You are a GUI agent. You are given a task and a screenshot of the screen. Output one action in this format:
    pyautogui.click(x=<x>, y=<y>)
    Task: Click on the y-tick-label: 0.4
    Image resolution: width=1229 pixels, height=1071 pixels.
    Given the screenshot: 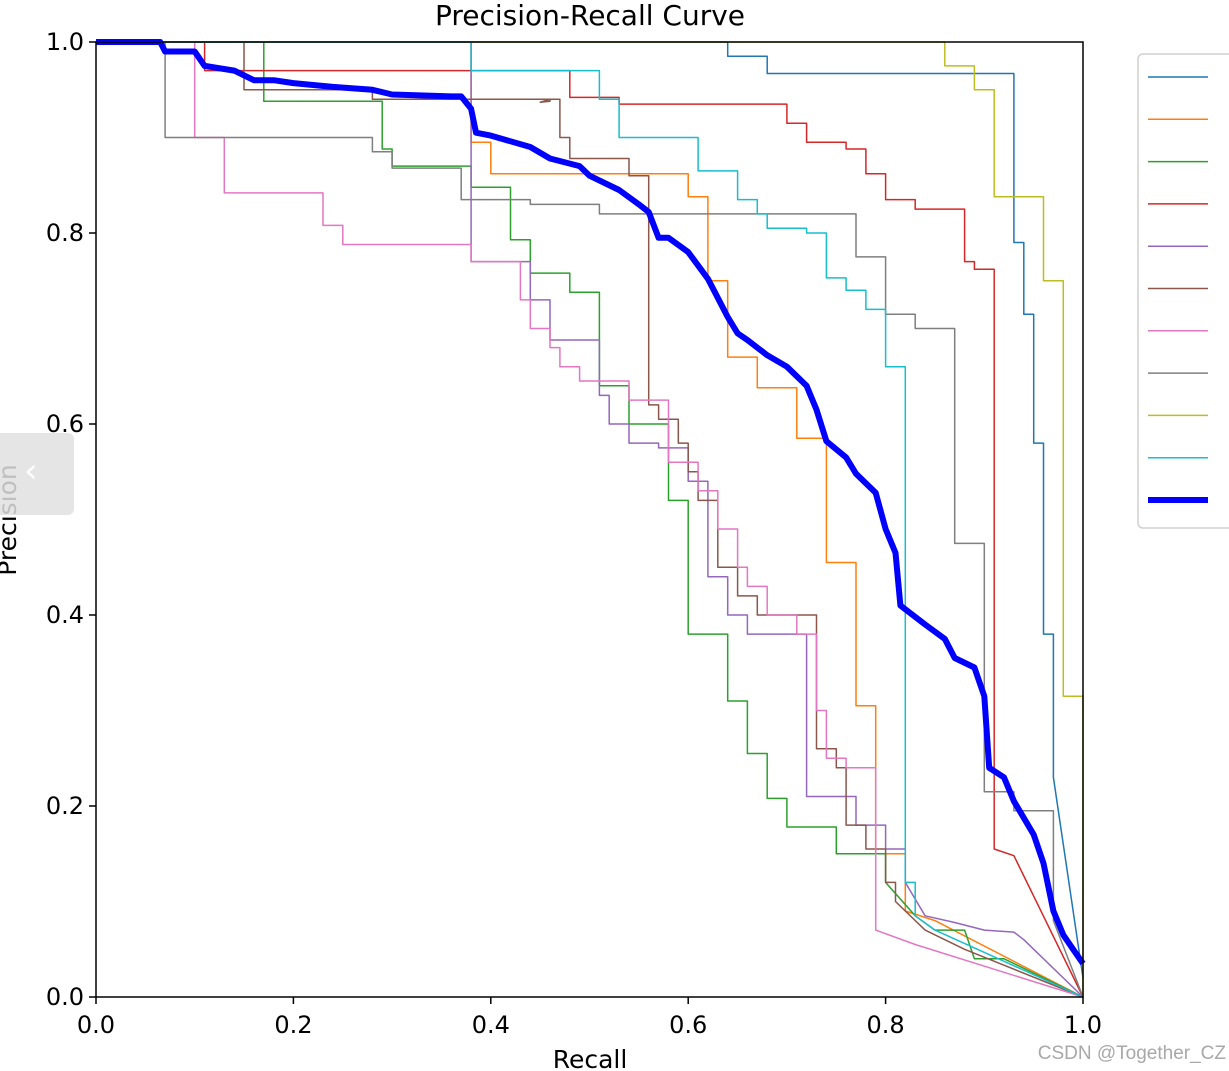 What is the action you would take?
    pyautogui.click(x=65, y=615)
    